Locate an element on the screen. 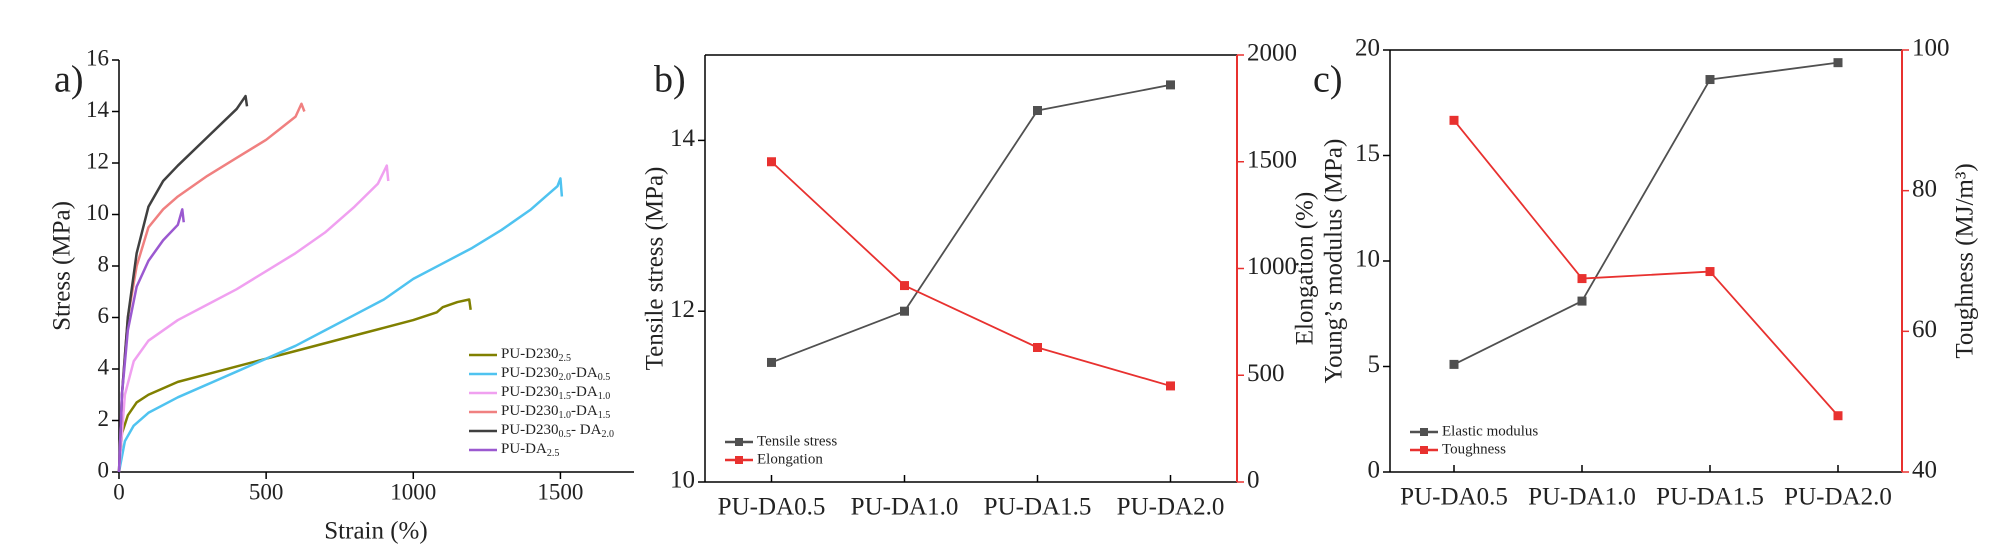  y2-tick-label: 40 is located at coordinates (1924, 470).